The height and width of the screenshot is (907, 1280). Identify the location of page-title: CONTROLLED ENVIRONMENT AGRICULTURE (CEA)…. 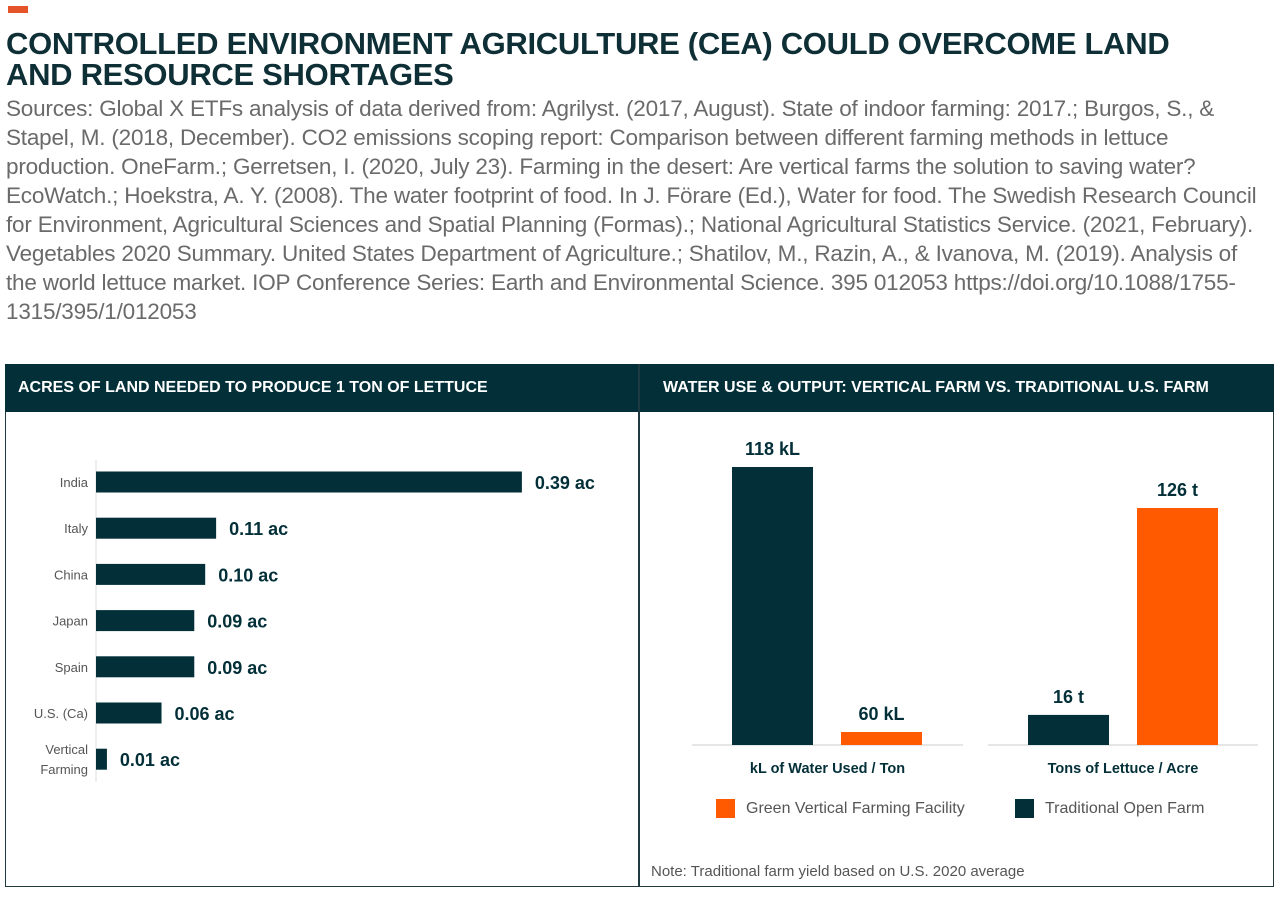
(588, 59).